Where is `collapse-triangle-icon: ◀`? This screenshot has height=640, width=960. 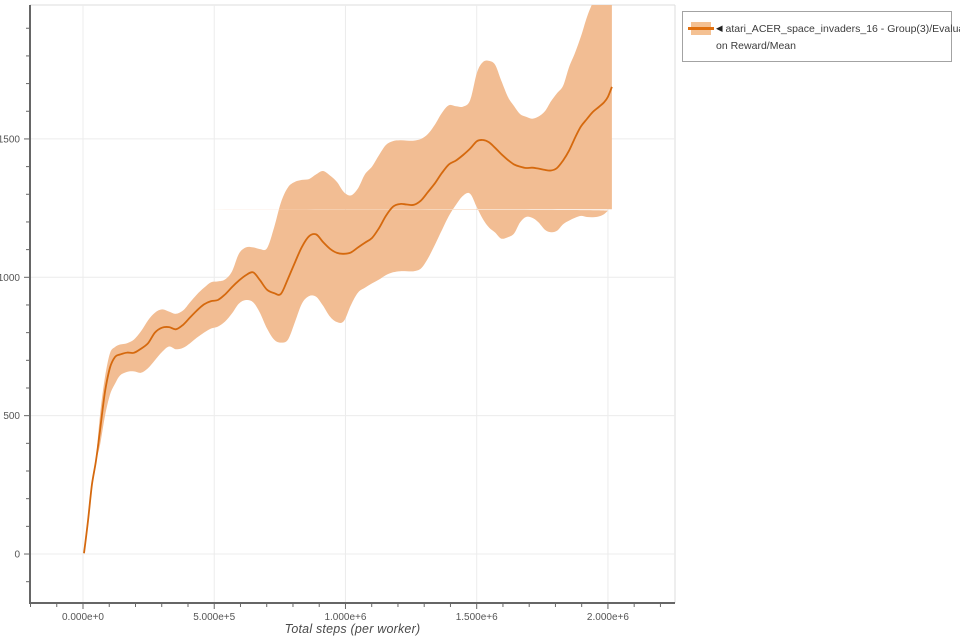
collapse-triangle-icon: ◀ is located at coordinates (719, 28).